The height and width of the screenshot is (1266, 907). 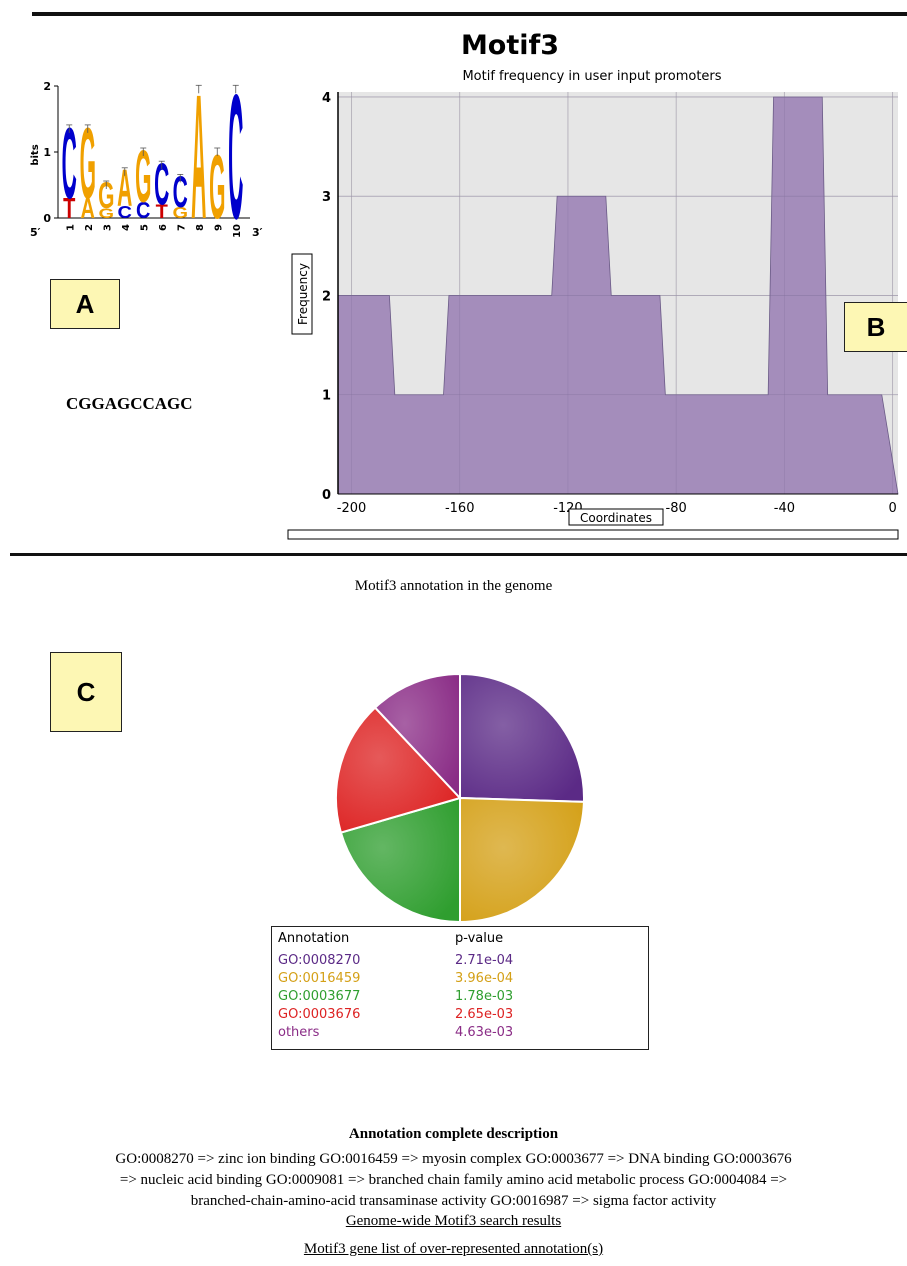 What do you see at coordinates (326, 396) in the screenshot?
I see `y-tick-label: 1` at bounding box center [326, 396].